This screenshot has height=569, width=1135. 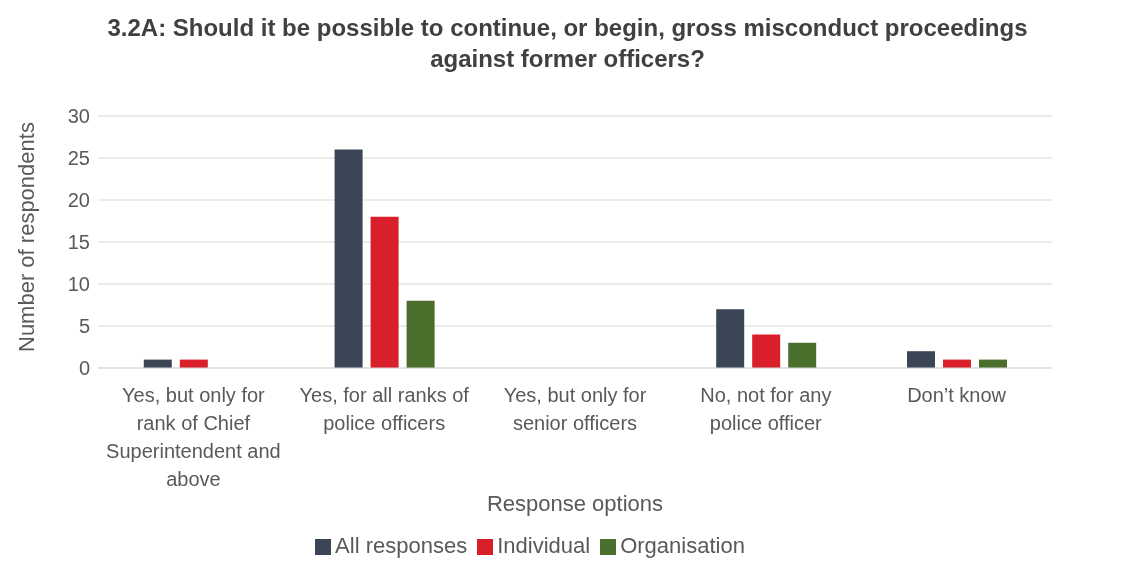 What do you see at coordinates (78, 200) in the screenshot?
I see `y-tick-label: 20` at bounding box center [78, 200].